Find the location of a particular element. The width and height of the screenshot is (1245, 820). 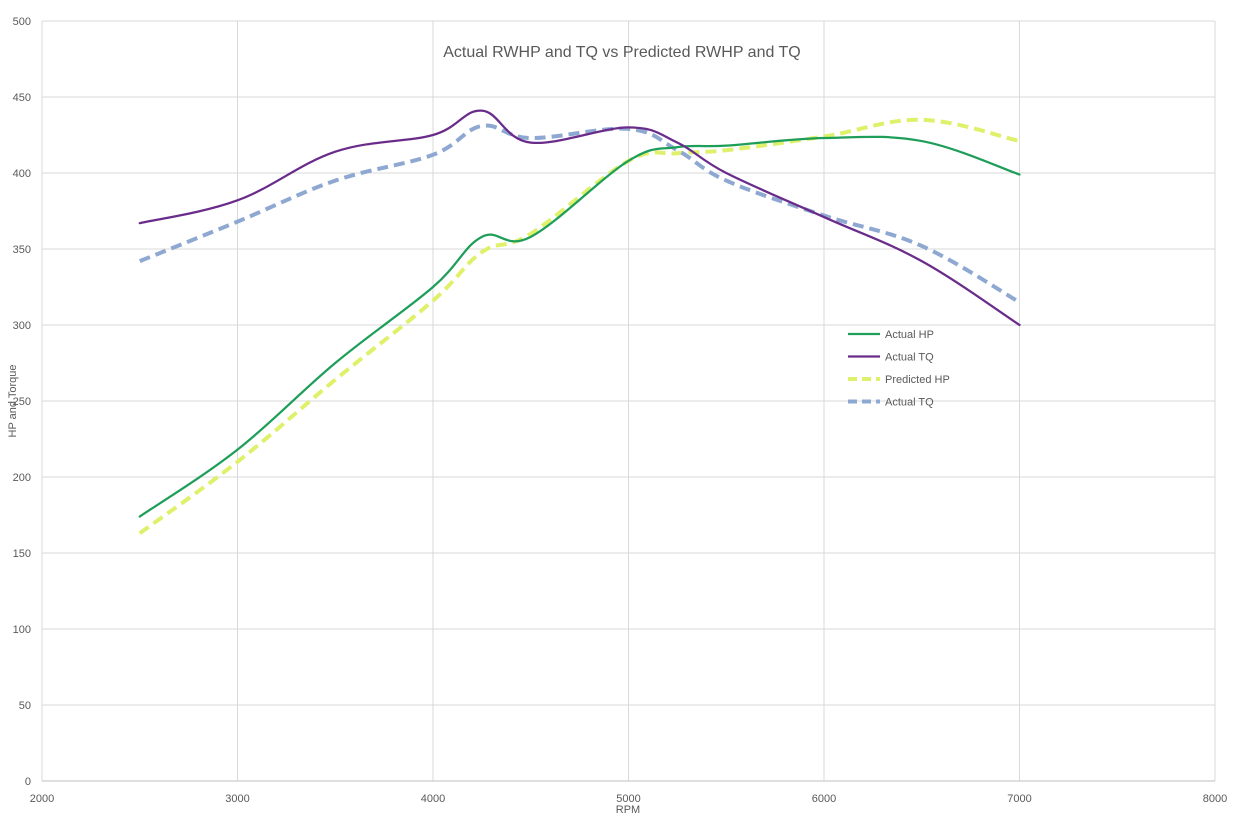

y-tick-label: 350 is located at coordinates (22, 250).